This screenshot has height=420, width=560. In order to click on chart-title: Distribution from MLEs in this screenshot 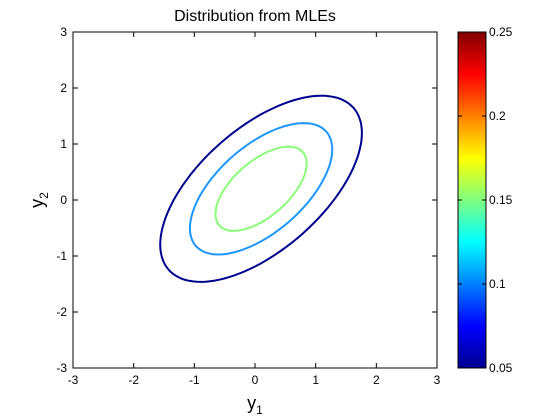, I will do `click(255, 16)`.